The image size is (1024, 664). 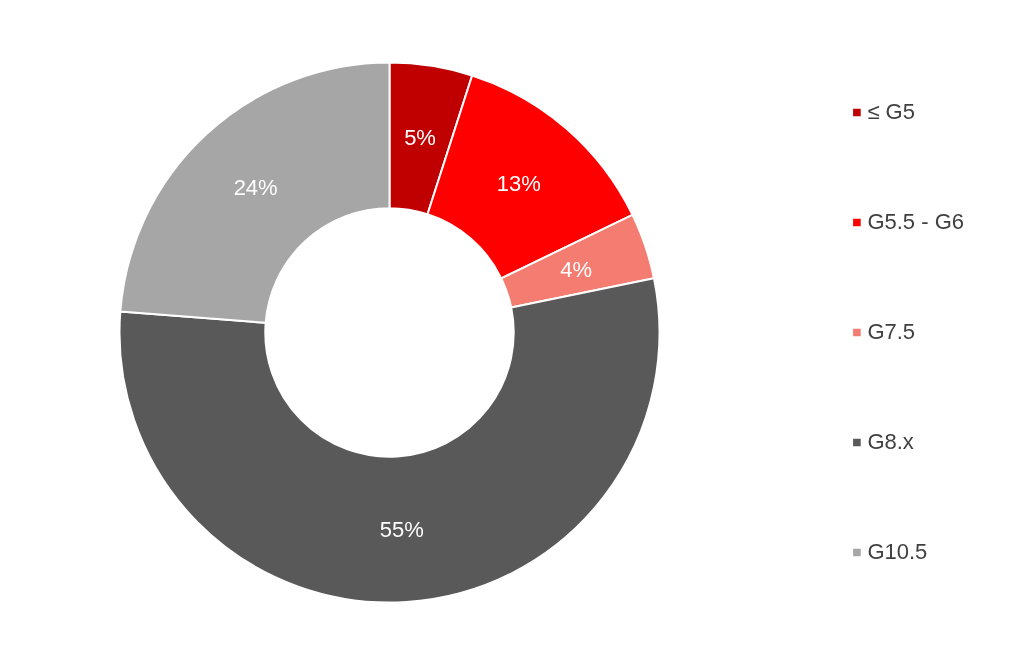 I want to click on data-label: 55%, so click(x=401, y=529).